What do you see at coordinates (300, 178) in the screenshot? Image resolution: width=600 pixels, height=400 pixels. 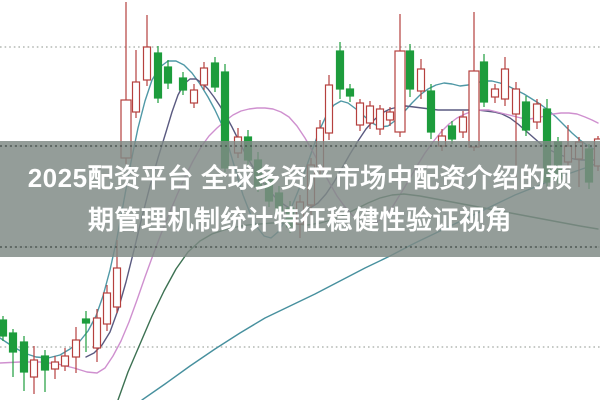 I see `title-line-1: 2025配资平台 全球多资产市场中配资介绍的预` at bounding box center [300, 178].